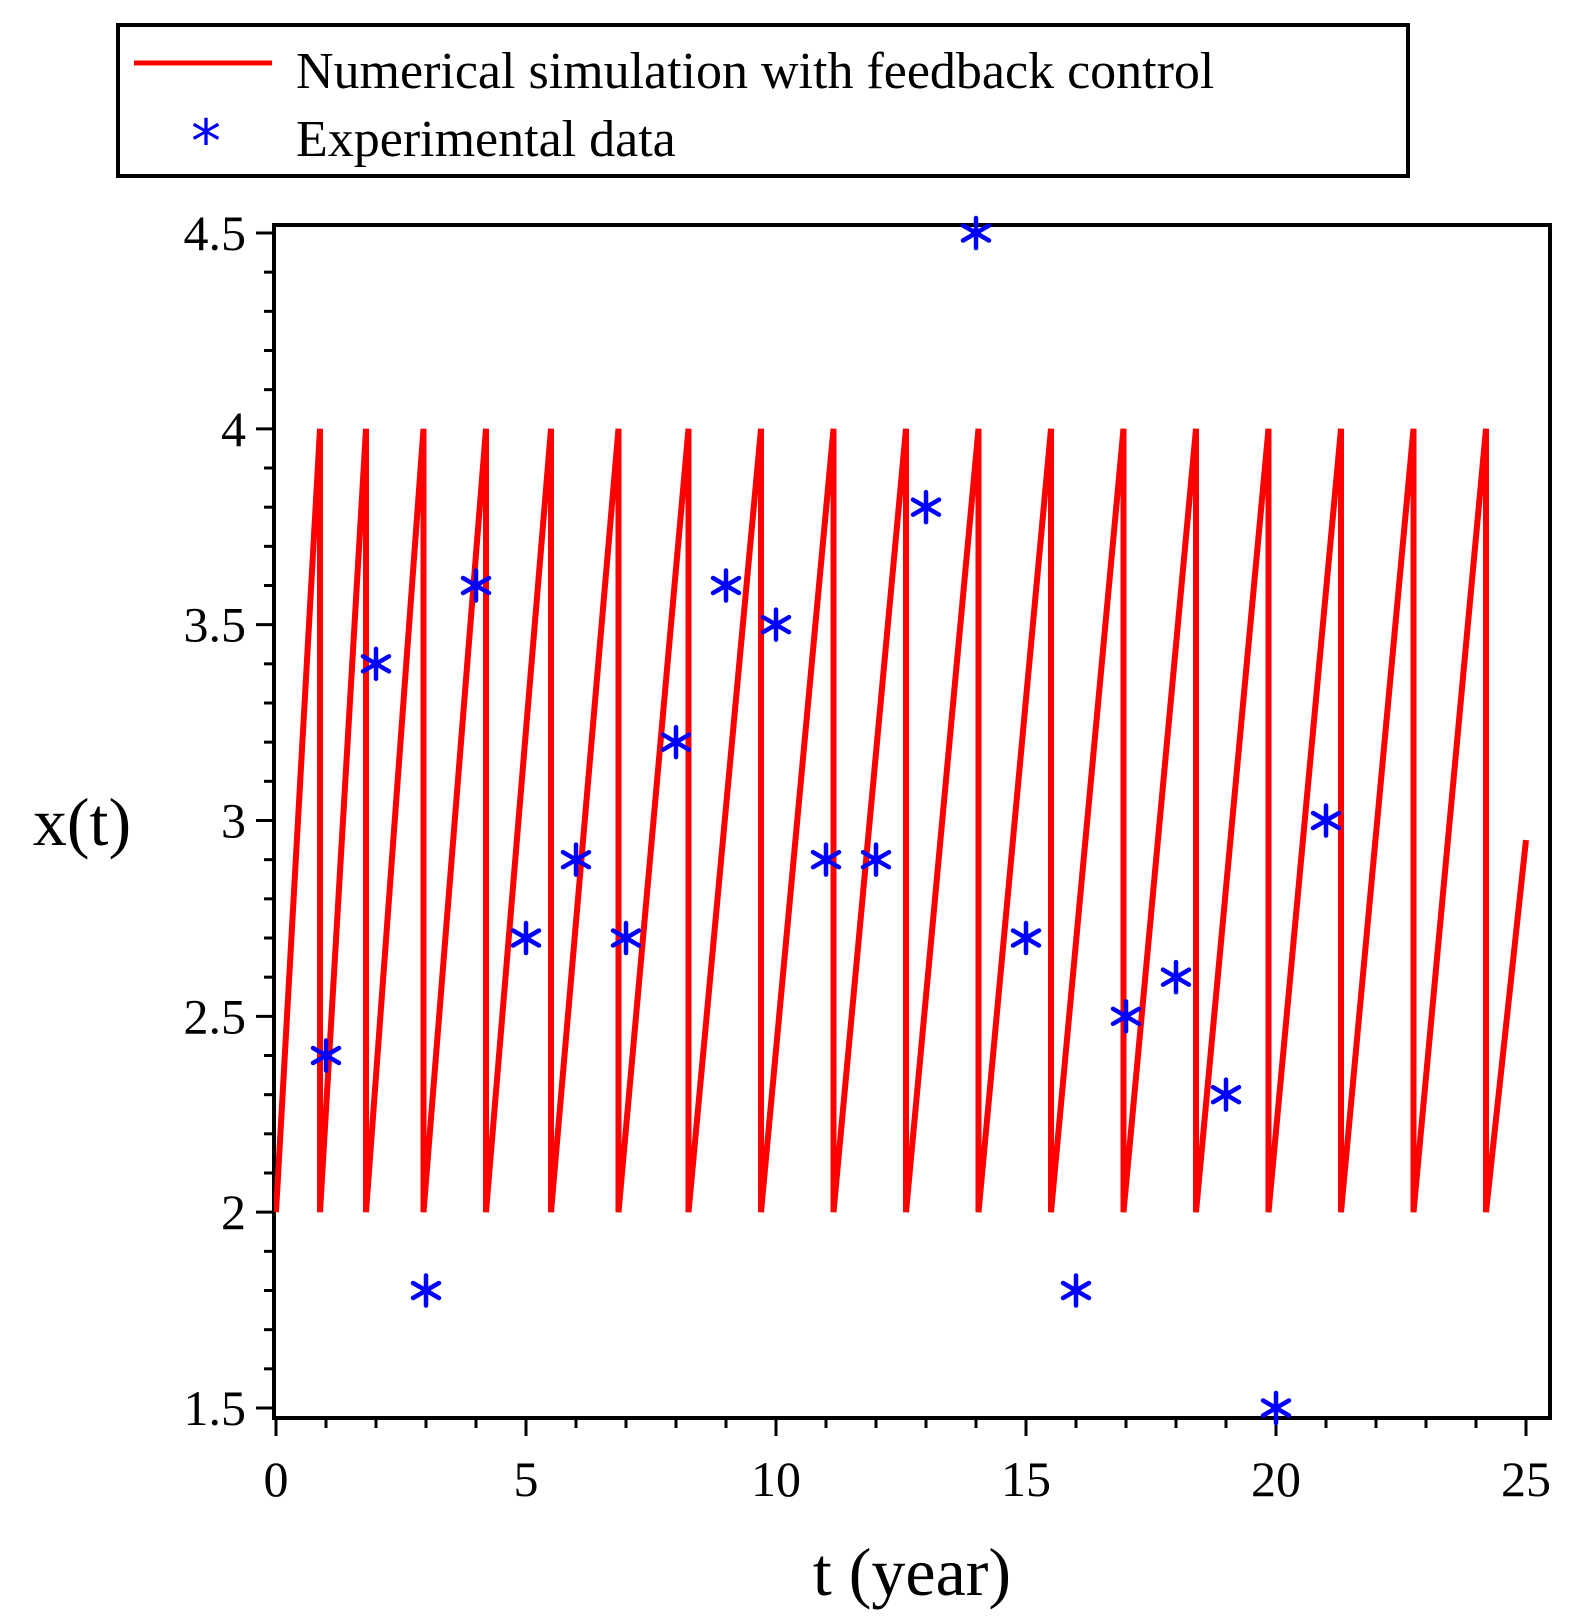  Describe the element at coordinates (912, 1572) in the screenshot. I see `x-axis-title: t (year)` at that location.